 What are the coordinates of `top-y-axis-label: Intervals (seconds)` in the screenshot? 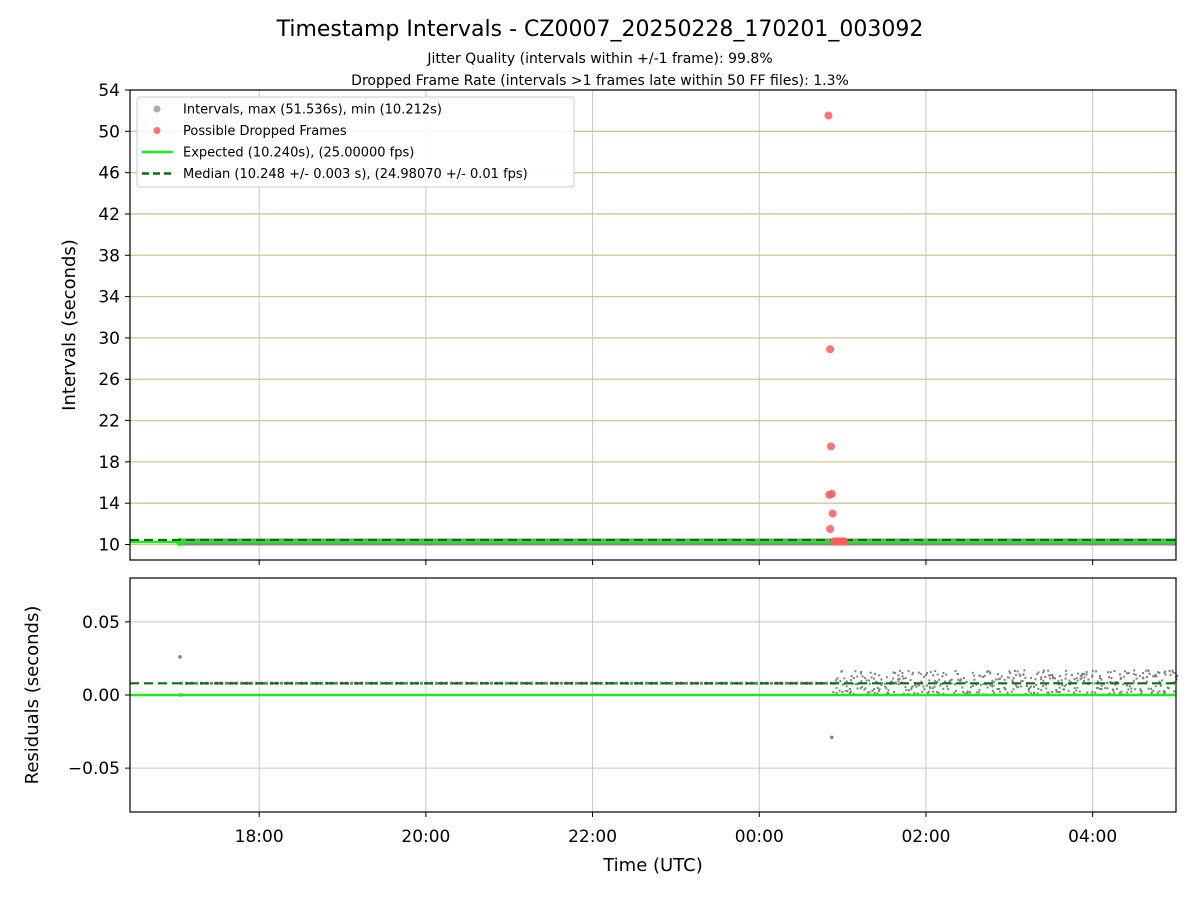 It's located at (69, 325).